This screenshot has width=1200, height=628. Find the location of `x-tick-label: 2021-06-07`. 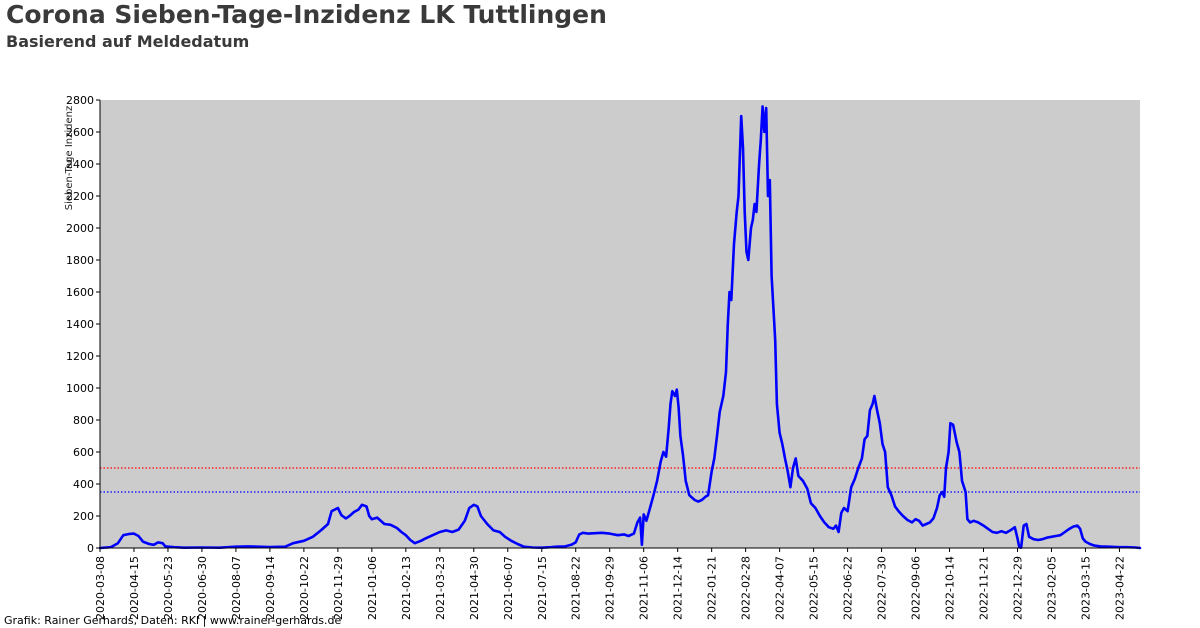

x-tick-label: 2021-06-07 is located at coordinates (508, 588).